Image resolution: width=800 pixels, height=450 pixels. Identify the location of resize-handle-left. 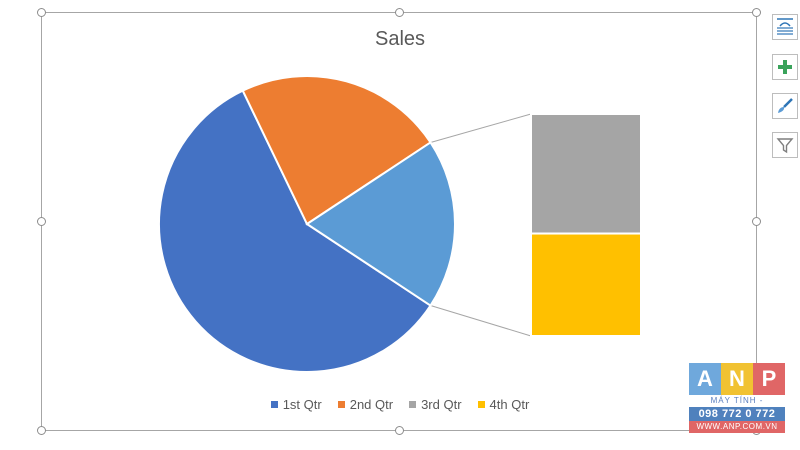
(41, 221).